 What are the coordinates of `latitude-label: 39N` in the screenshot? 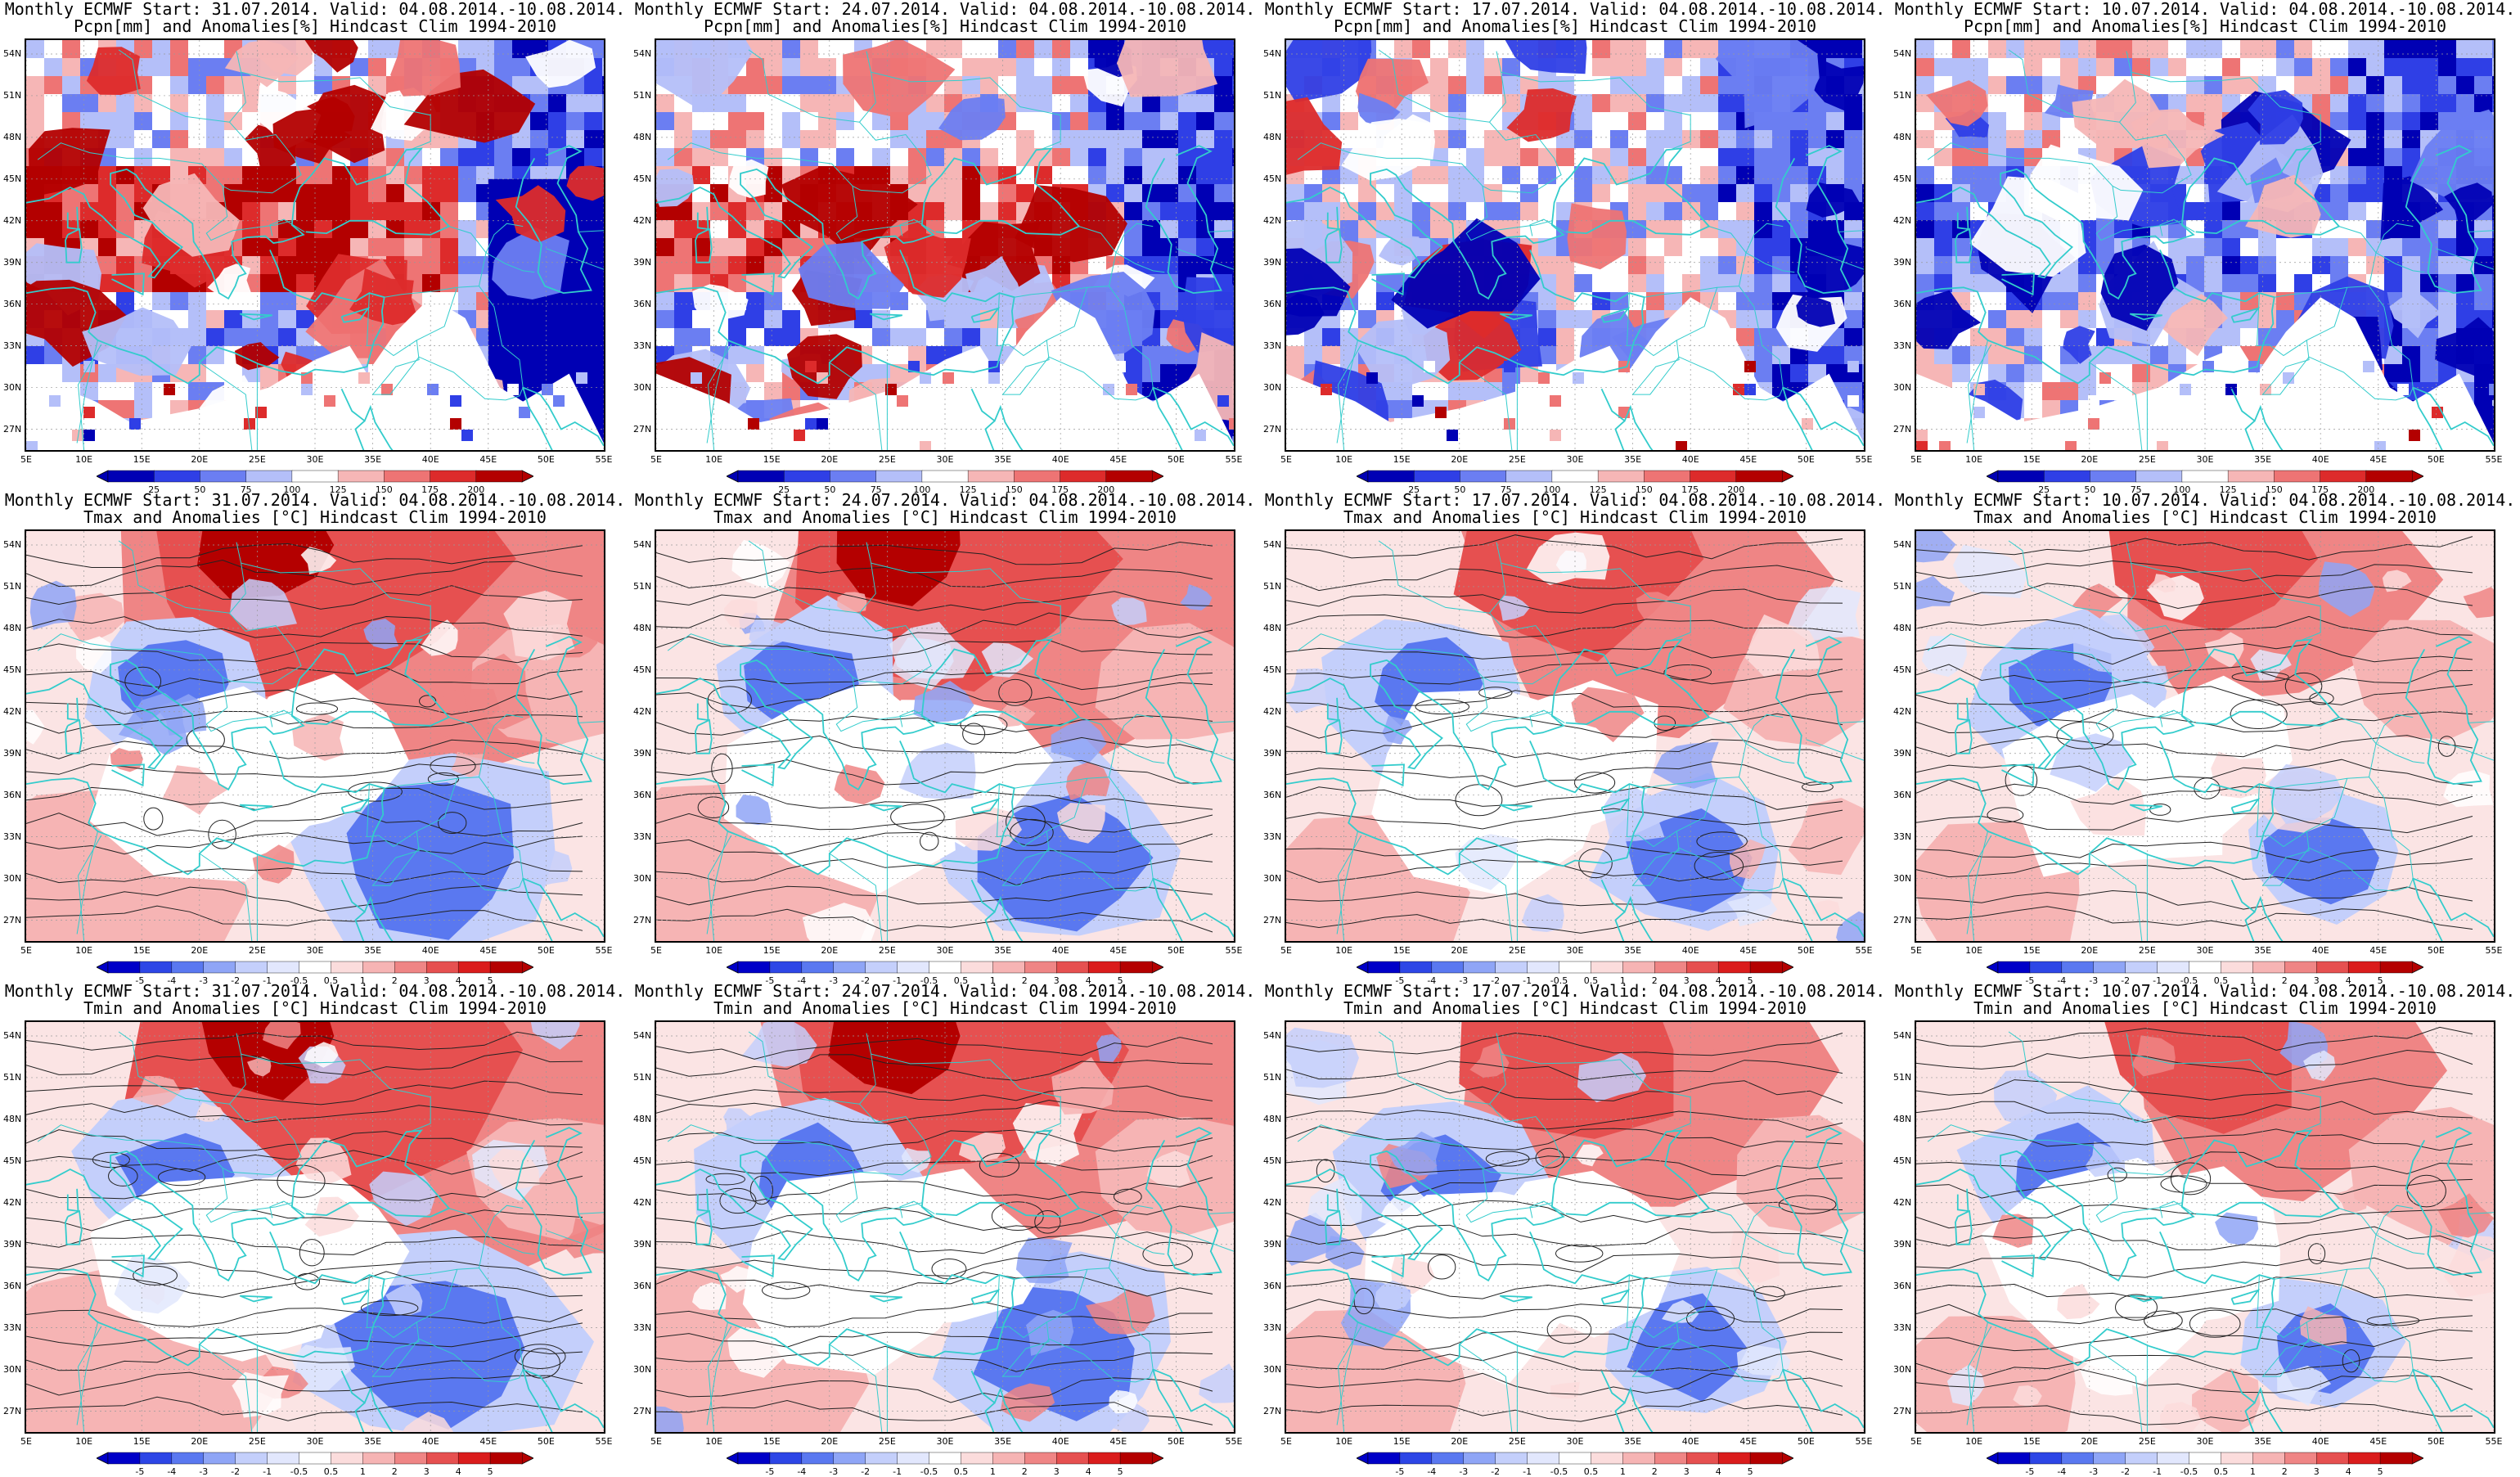 It's located at (1903, 1244).